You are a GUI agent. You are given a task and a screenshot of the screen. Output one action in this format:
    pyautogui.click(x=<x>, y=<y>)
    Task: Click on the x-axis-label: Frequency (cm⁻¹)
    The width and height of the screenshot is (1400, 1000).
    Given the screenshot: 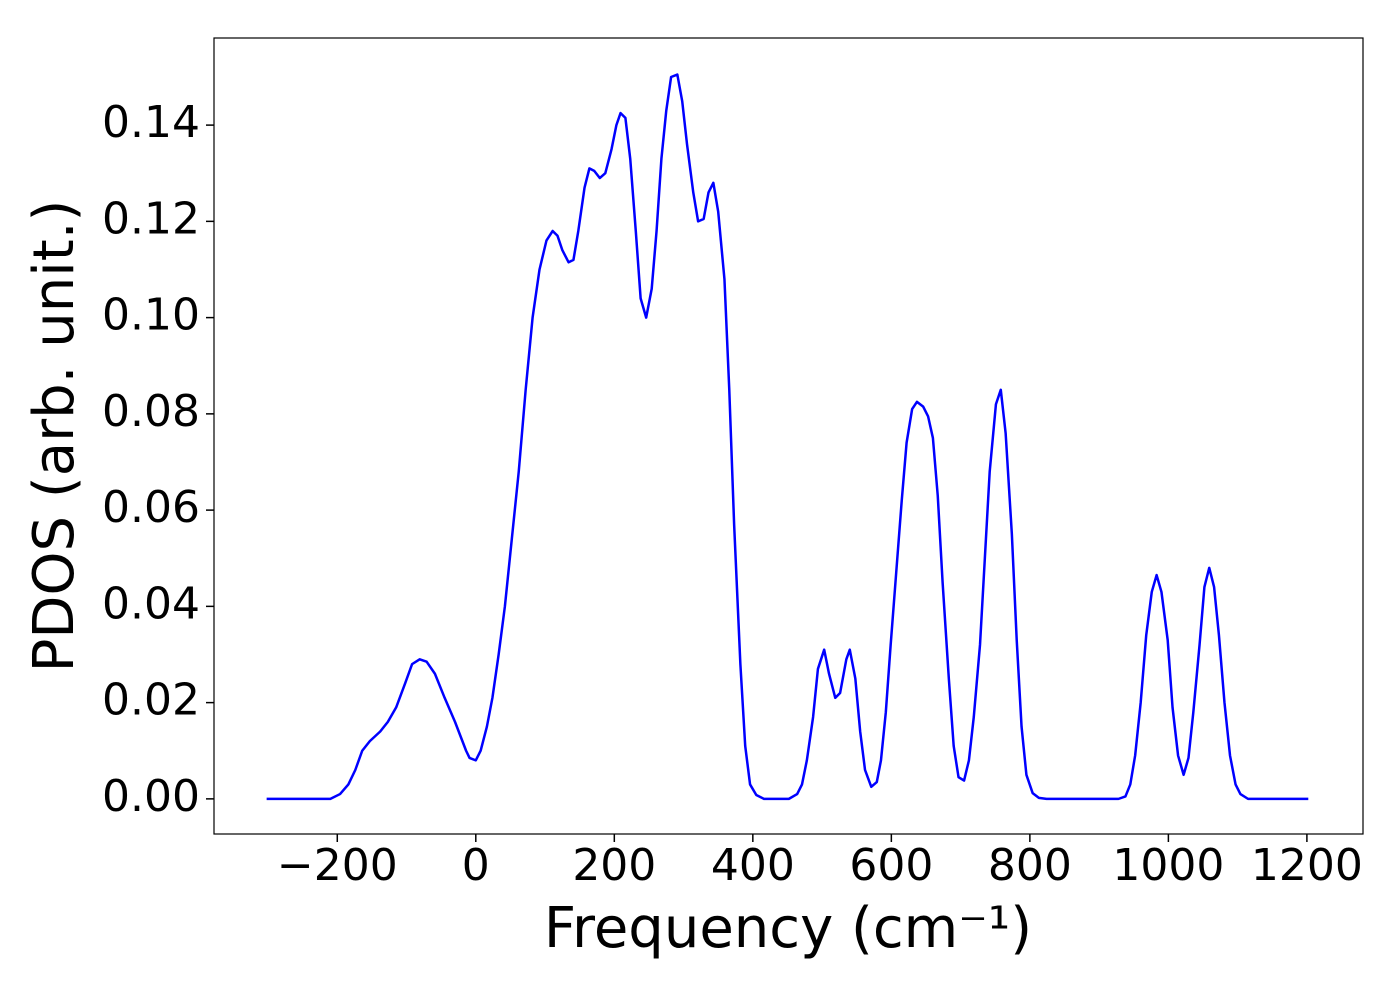 What is the action you would take?
    pyautogui.click(x=788, y=928)
    